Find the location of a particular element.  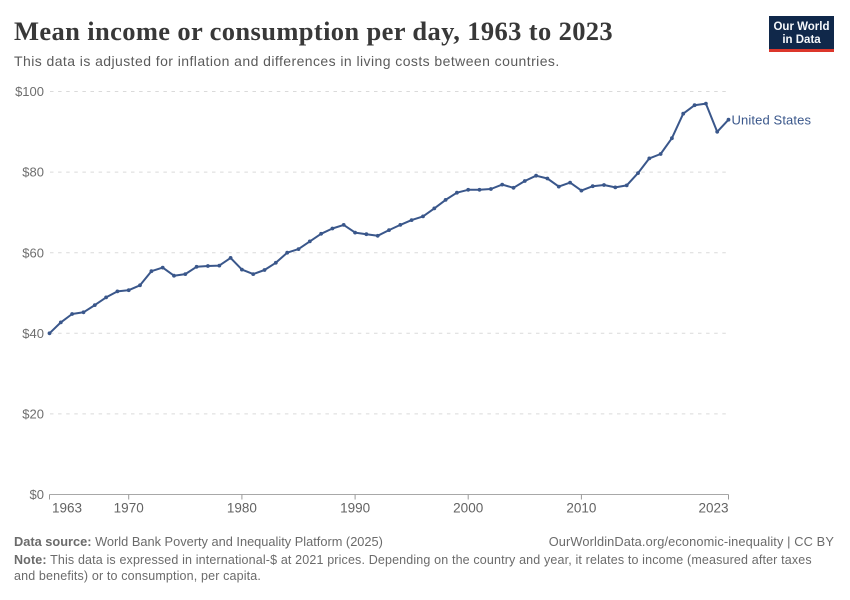

svg-text: 1970 is located at coordinates (129, 508).